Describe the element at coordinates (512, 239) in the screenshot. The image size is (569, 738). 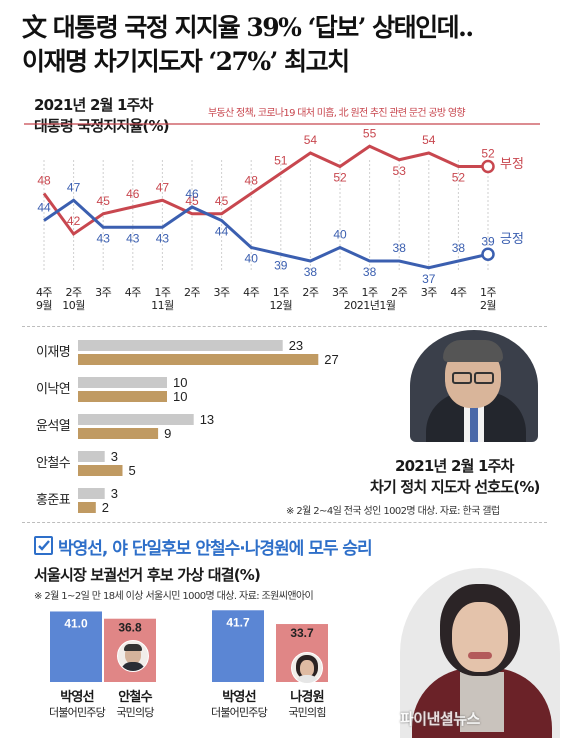
I see `positive-series-label: 긍정` at that location.